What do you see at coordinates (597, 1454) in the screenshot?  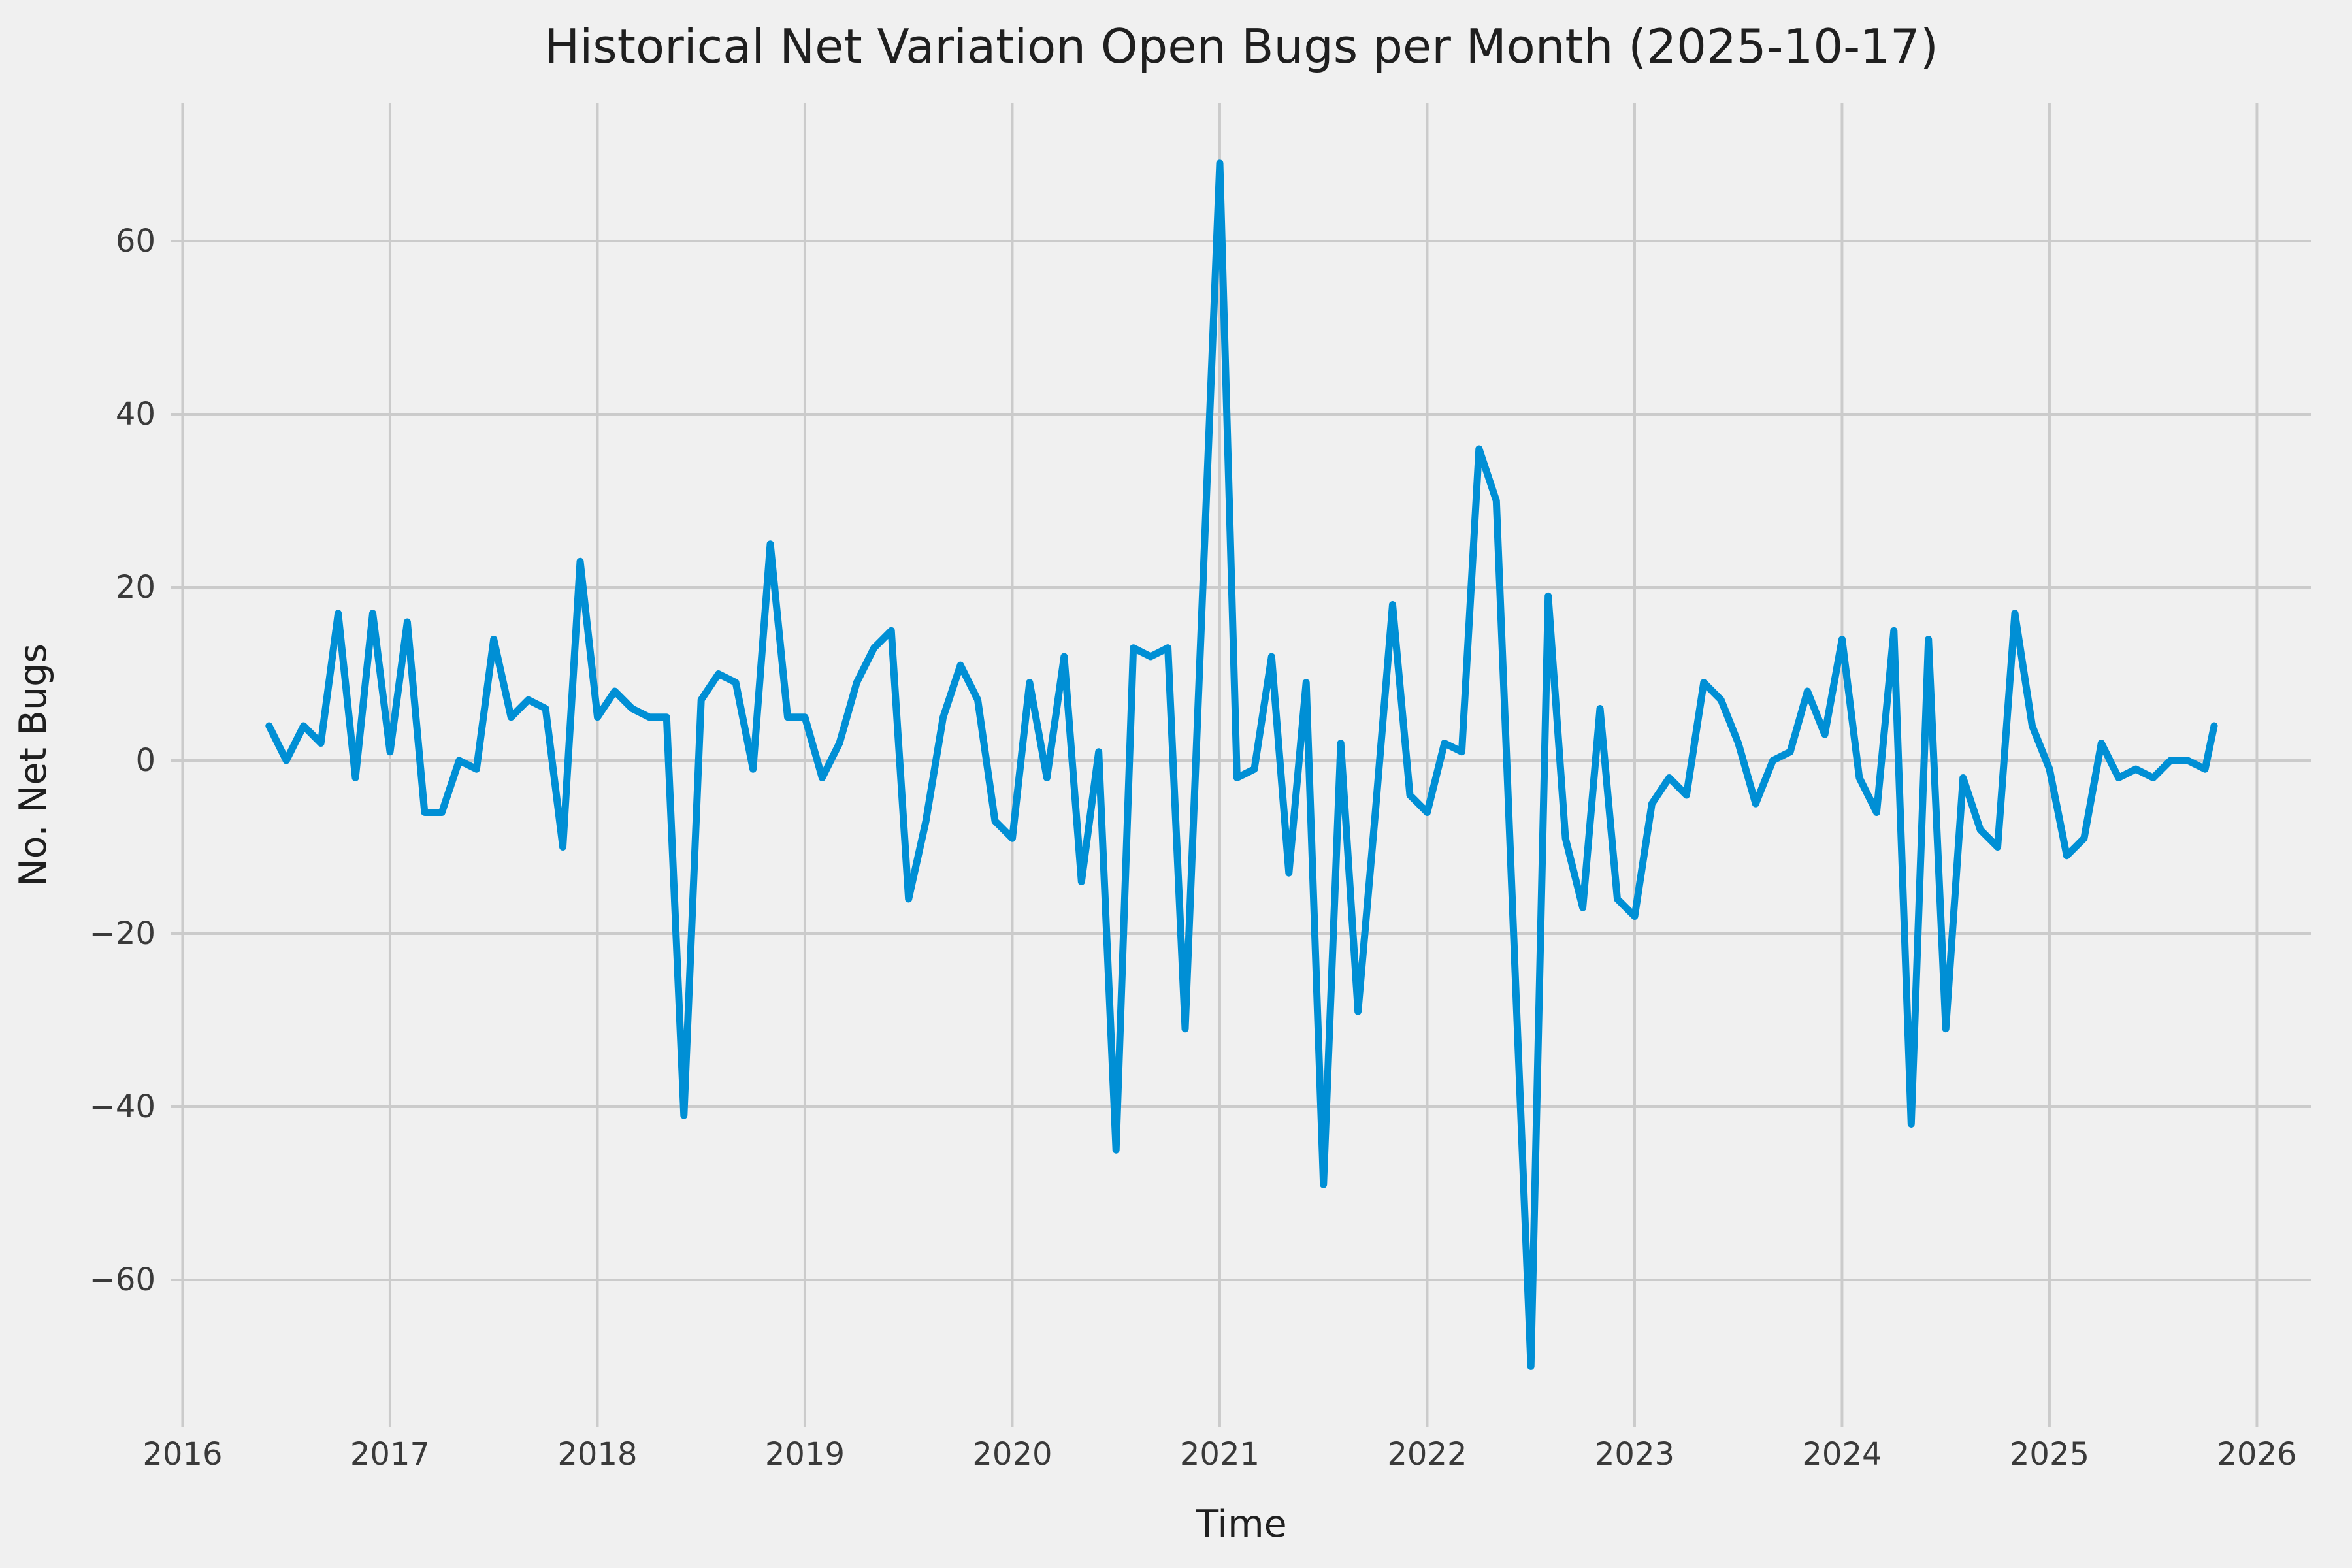 I see `x-tick-label: 2018` at bounding box center [597, 1454].